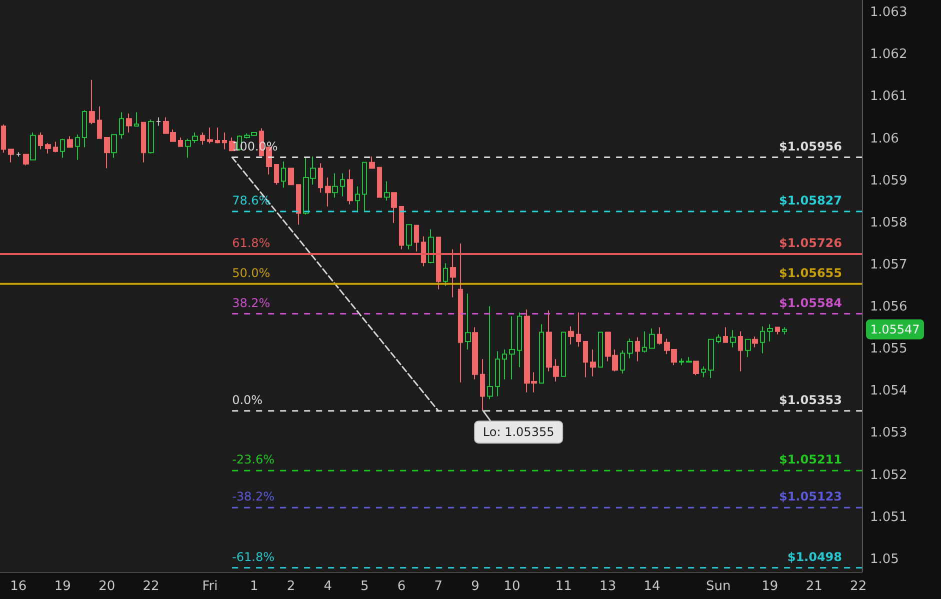  I want to click on x-tick-label: 16, so click(18, 586).